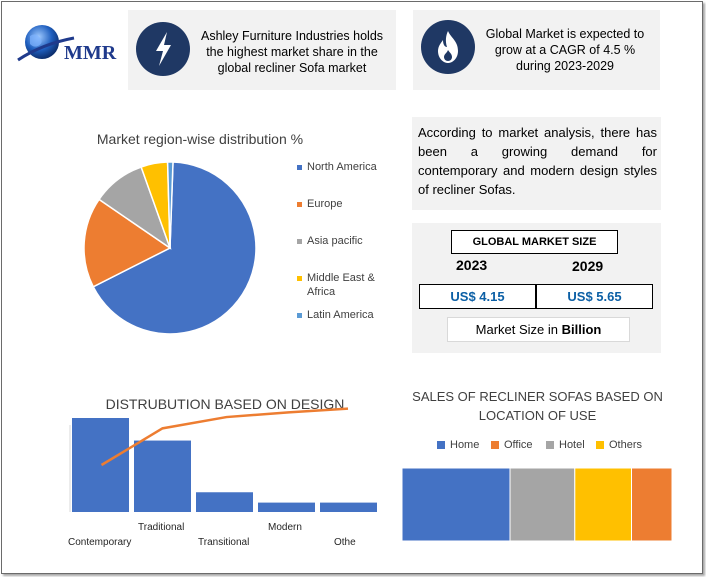 The width and height of the screenshot is (706, 577). I want to click on market-size-header: GLOBAL MARKET SIZE, so click(534, 242).